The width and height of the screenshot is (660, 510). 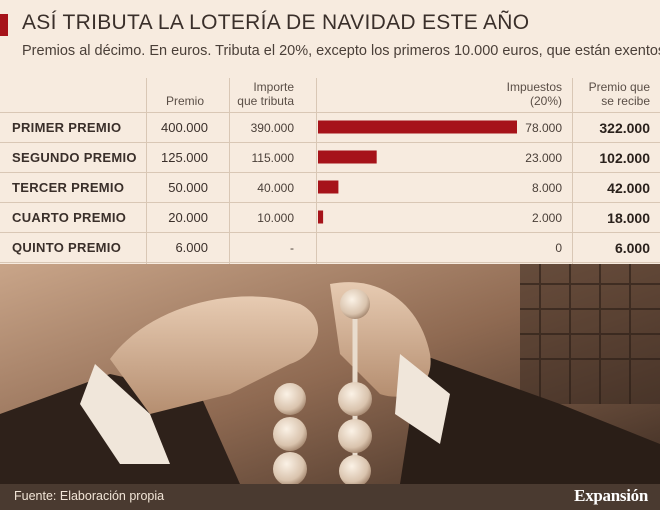 I want to click on col-header-importe-line2: que tributa, so click(x=265, y=101).